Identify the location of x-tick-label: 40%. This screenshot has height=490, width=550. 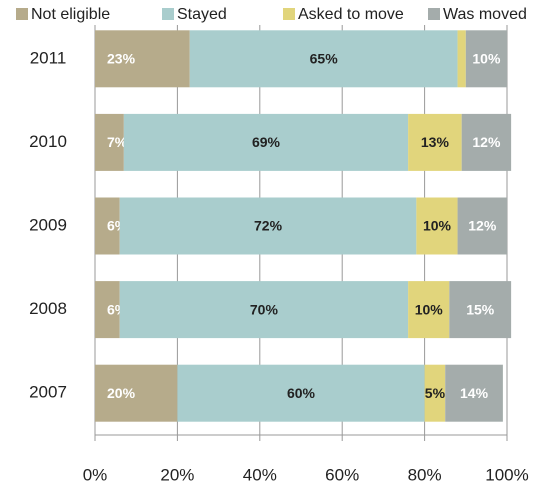
(260, 474).